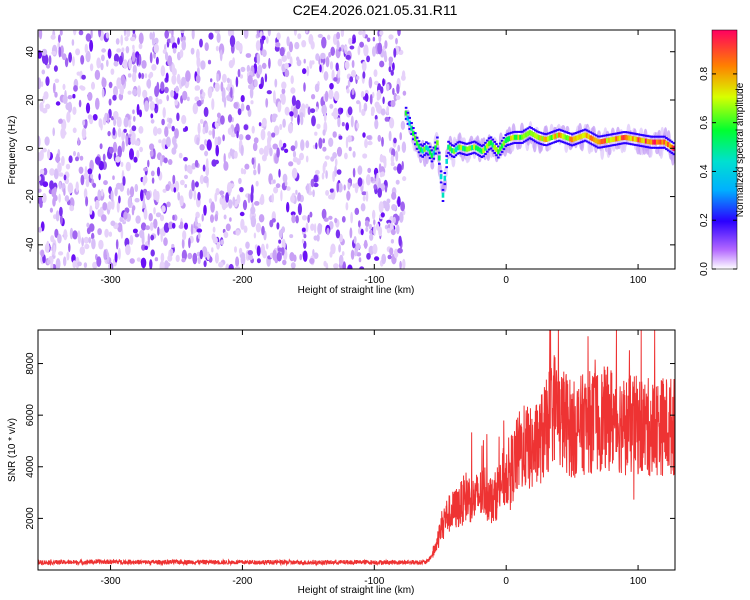 The width and height of the screenshot is (750, 600). Describe the element at coordinates (704, 122) in the screenshot. I see `colorbar-tick-label: 0.6` at that location.